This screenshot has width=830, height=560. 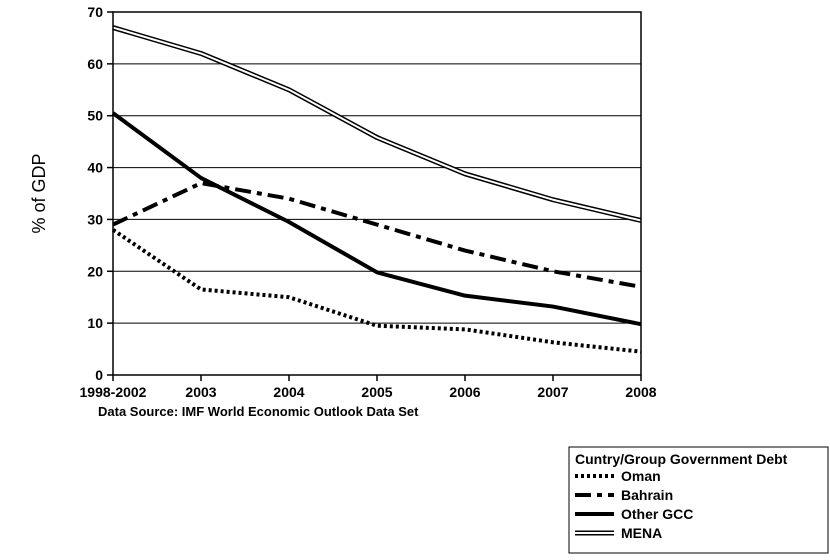 What do you see at coordinates (641, 533) in the screenshot?
I see `legend-label: MENA` at bounding box center [641, 533].